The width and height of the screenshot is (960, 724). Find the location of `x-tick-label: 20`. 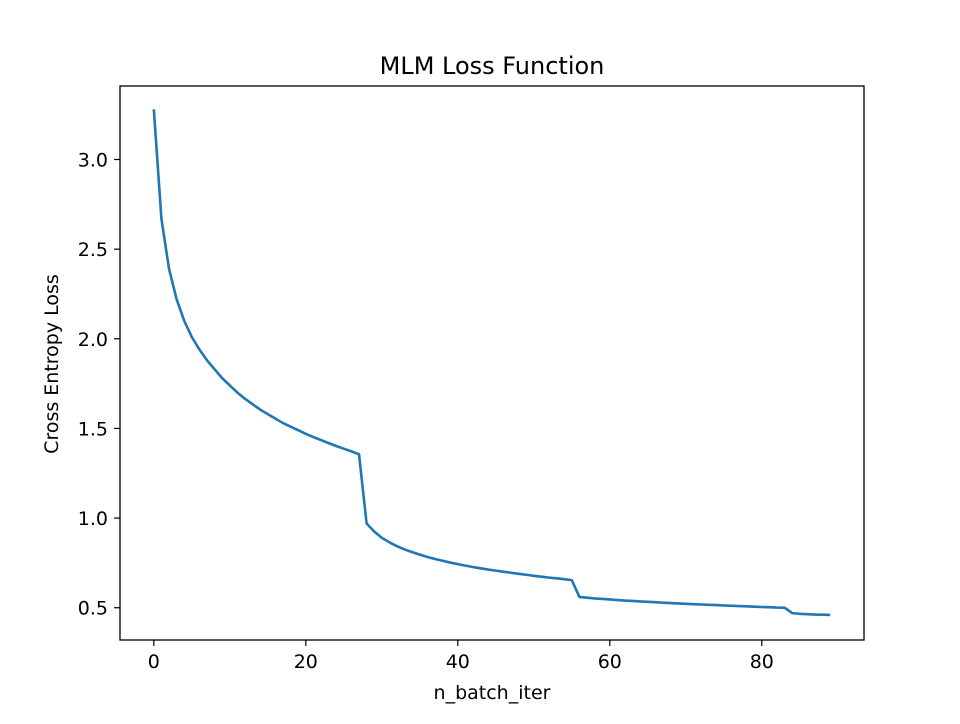

x-tick-label: 20 is located at coordinates (306, 662).